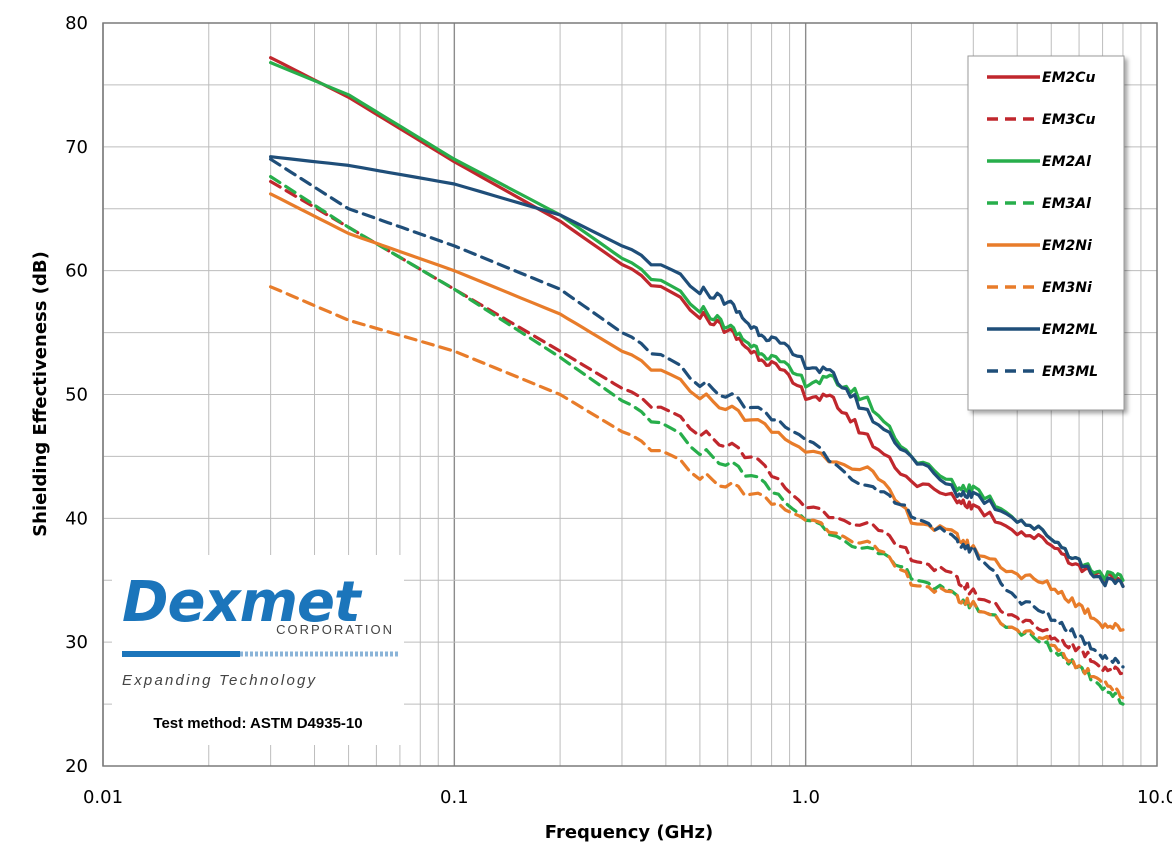 The image size is (1172, 846). What do you see at coordinates (76, 518) in the screenshot?
I see `y-tick-label: 40` at bounding box center [76, 518].